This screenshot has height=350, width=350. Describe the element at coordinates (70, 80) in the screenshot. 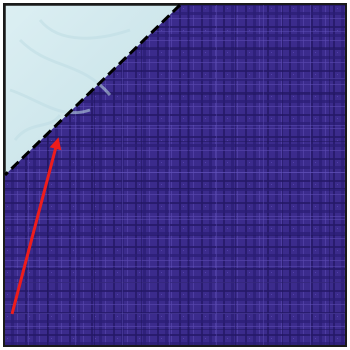

I see `fabric-streaks` at that location.